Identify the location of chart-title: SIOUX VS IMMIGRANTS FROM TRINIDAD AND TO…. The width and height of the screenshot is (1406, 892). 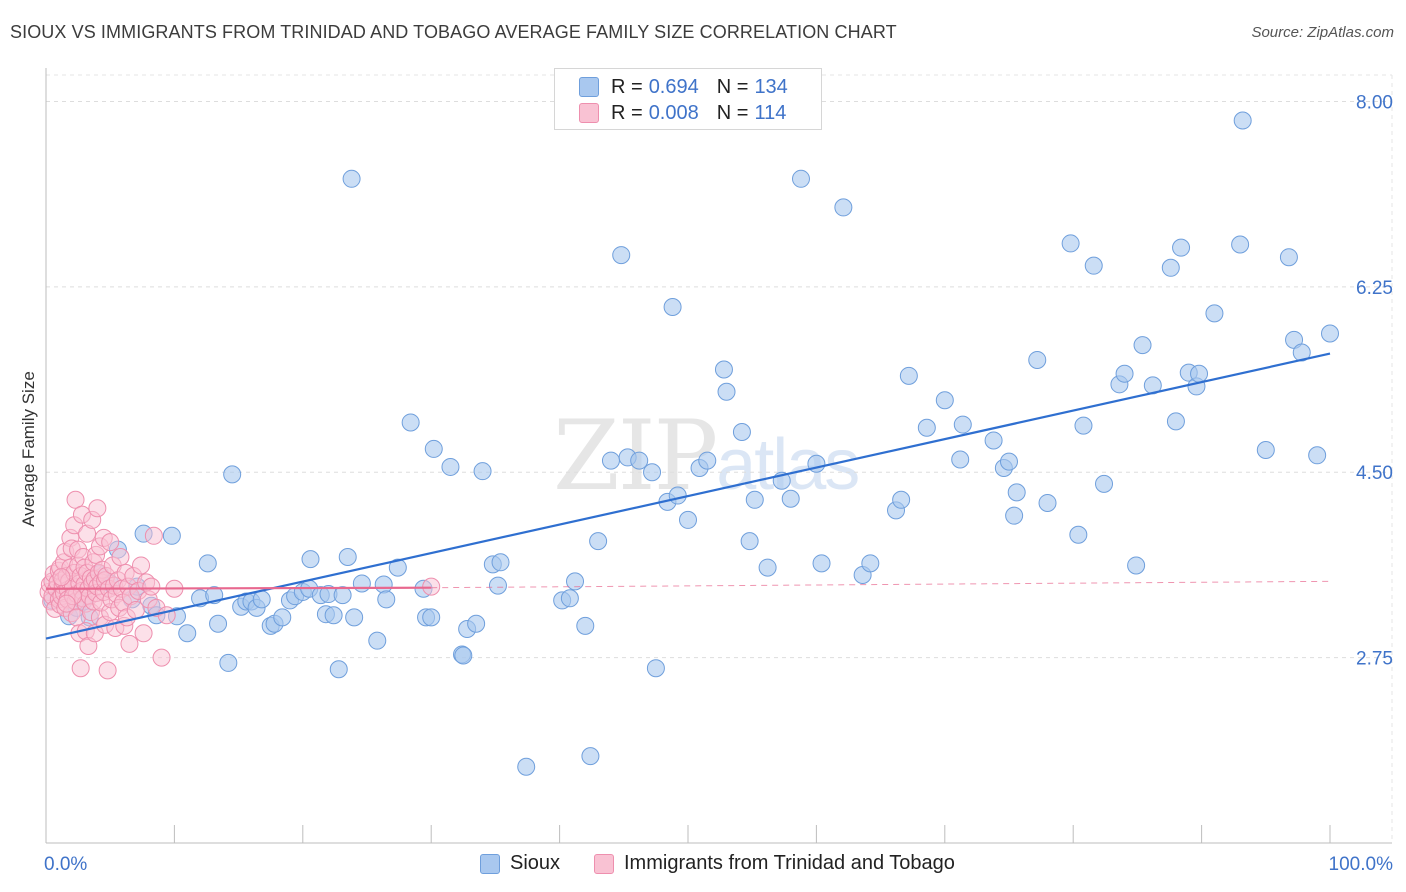
(453, 32).